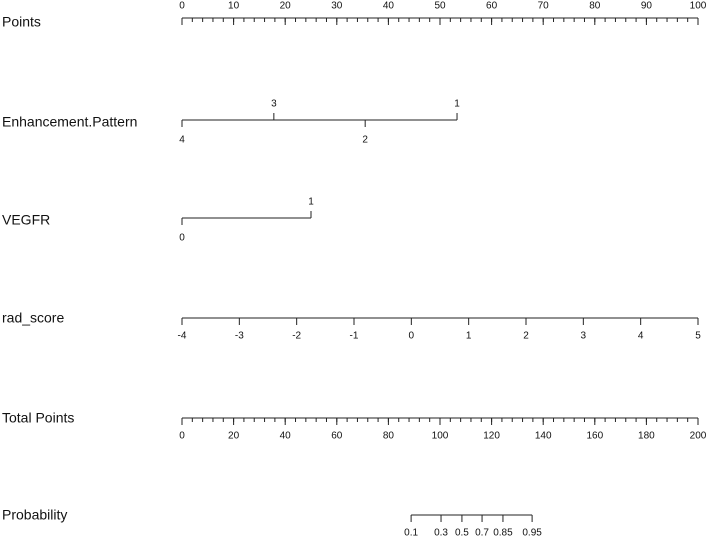 The width and height of the screenshot is (709, 539). Describe the element at coordinates (354, 336) in the screenshot. I see `tick-label: -1` at that location.